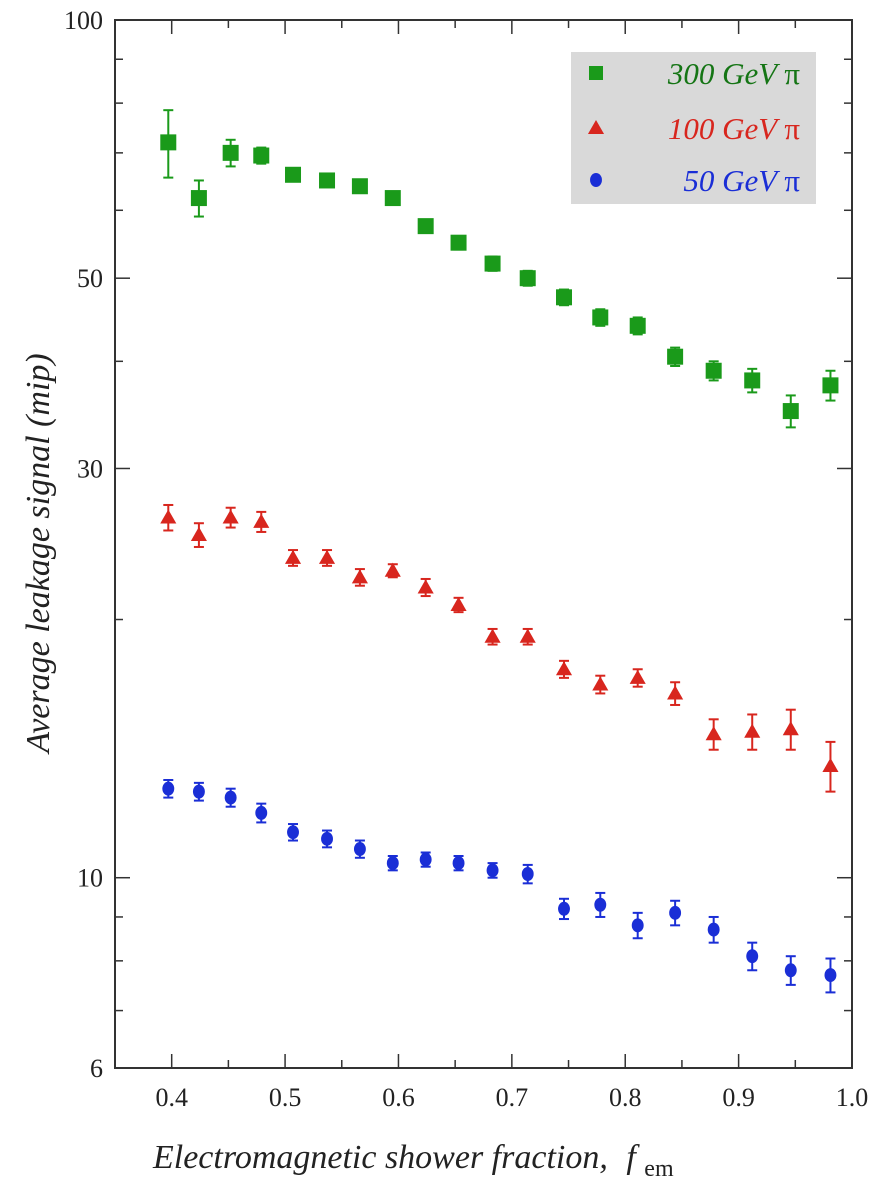 The image size is (877, 1188). What do you see at coordinates (633, 1157) in the screenshot?
I see `x-axis-title-var: f` at bounding box center [633, 1157].